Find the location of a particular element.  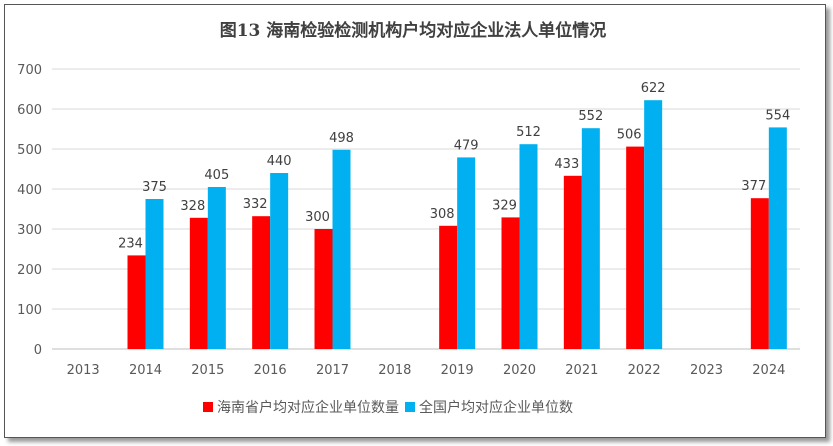

data-label: 440 is located at coordinates (279, 161).